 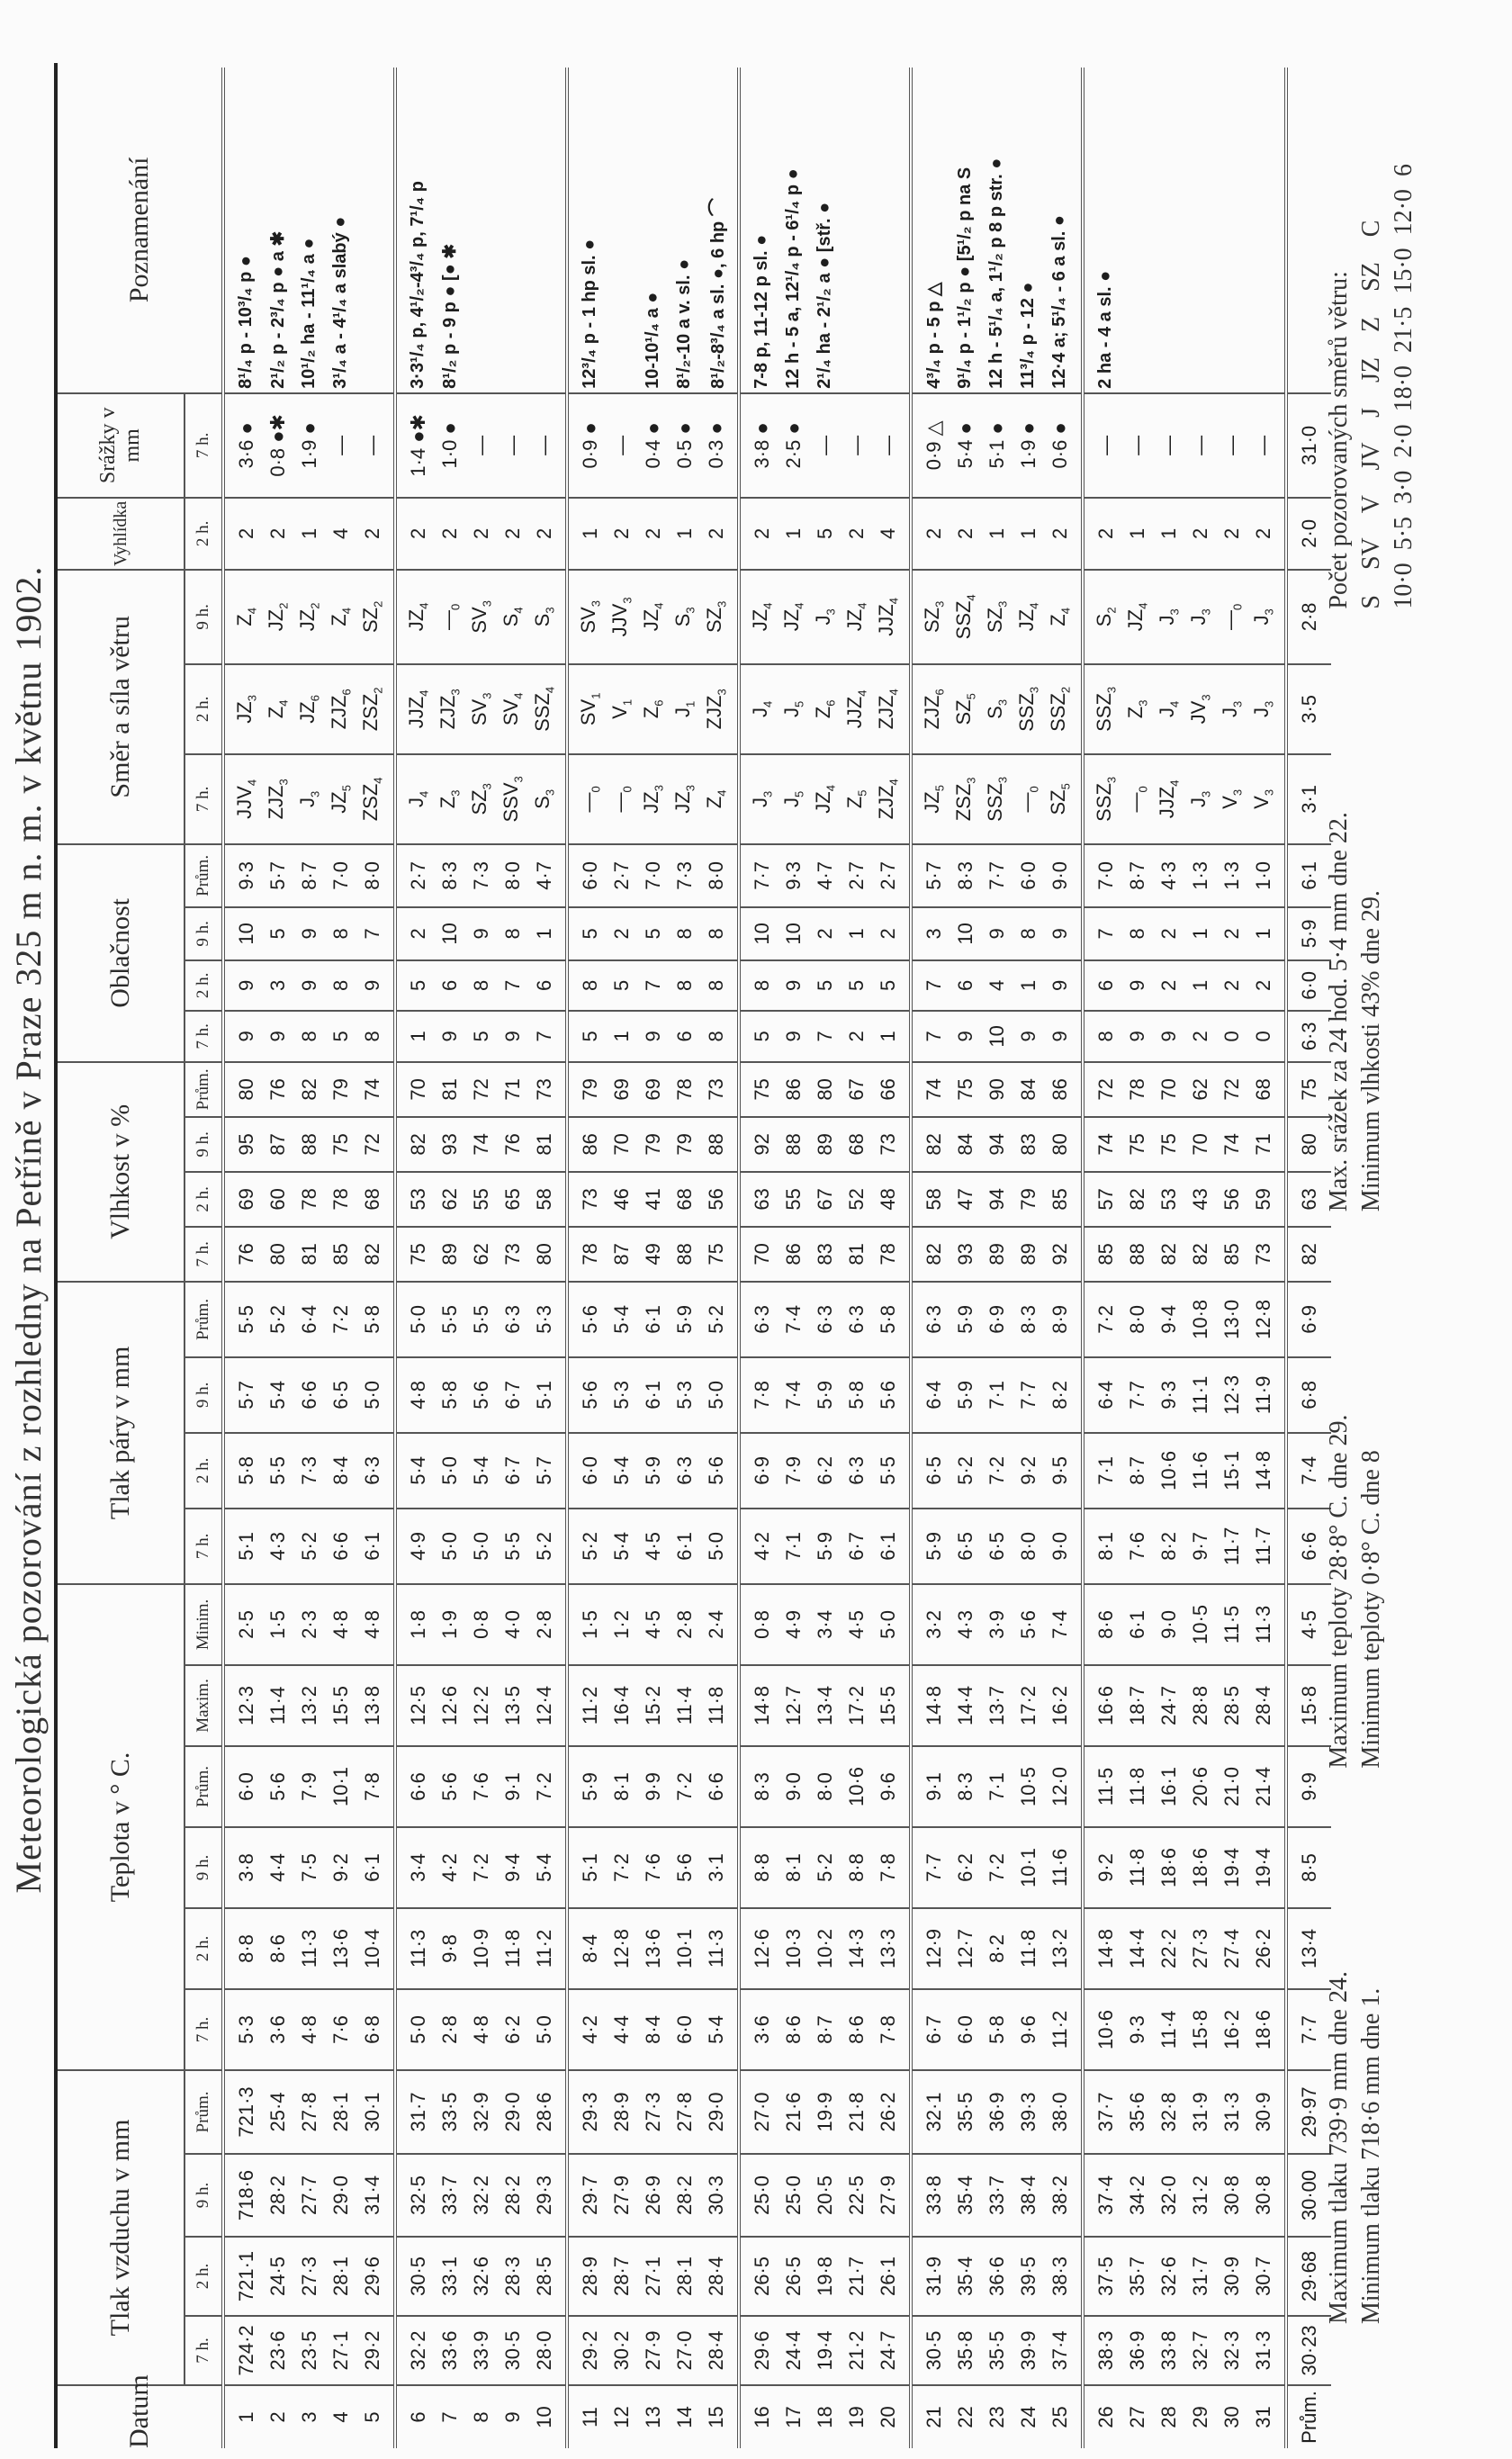 What do you see at coordinates (278, 1705) in the screenshot?
I see `temperature-cell: 11·4` at bounding box center [278, 1705].